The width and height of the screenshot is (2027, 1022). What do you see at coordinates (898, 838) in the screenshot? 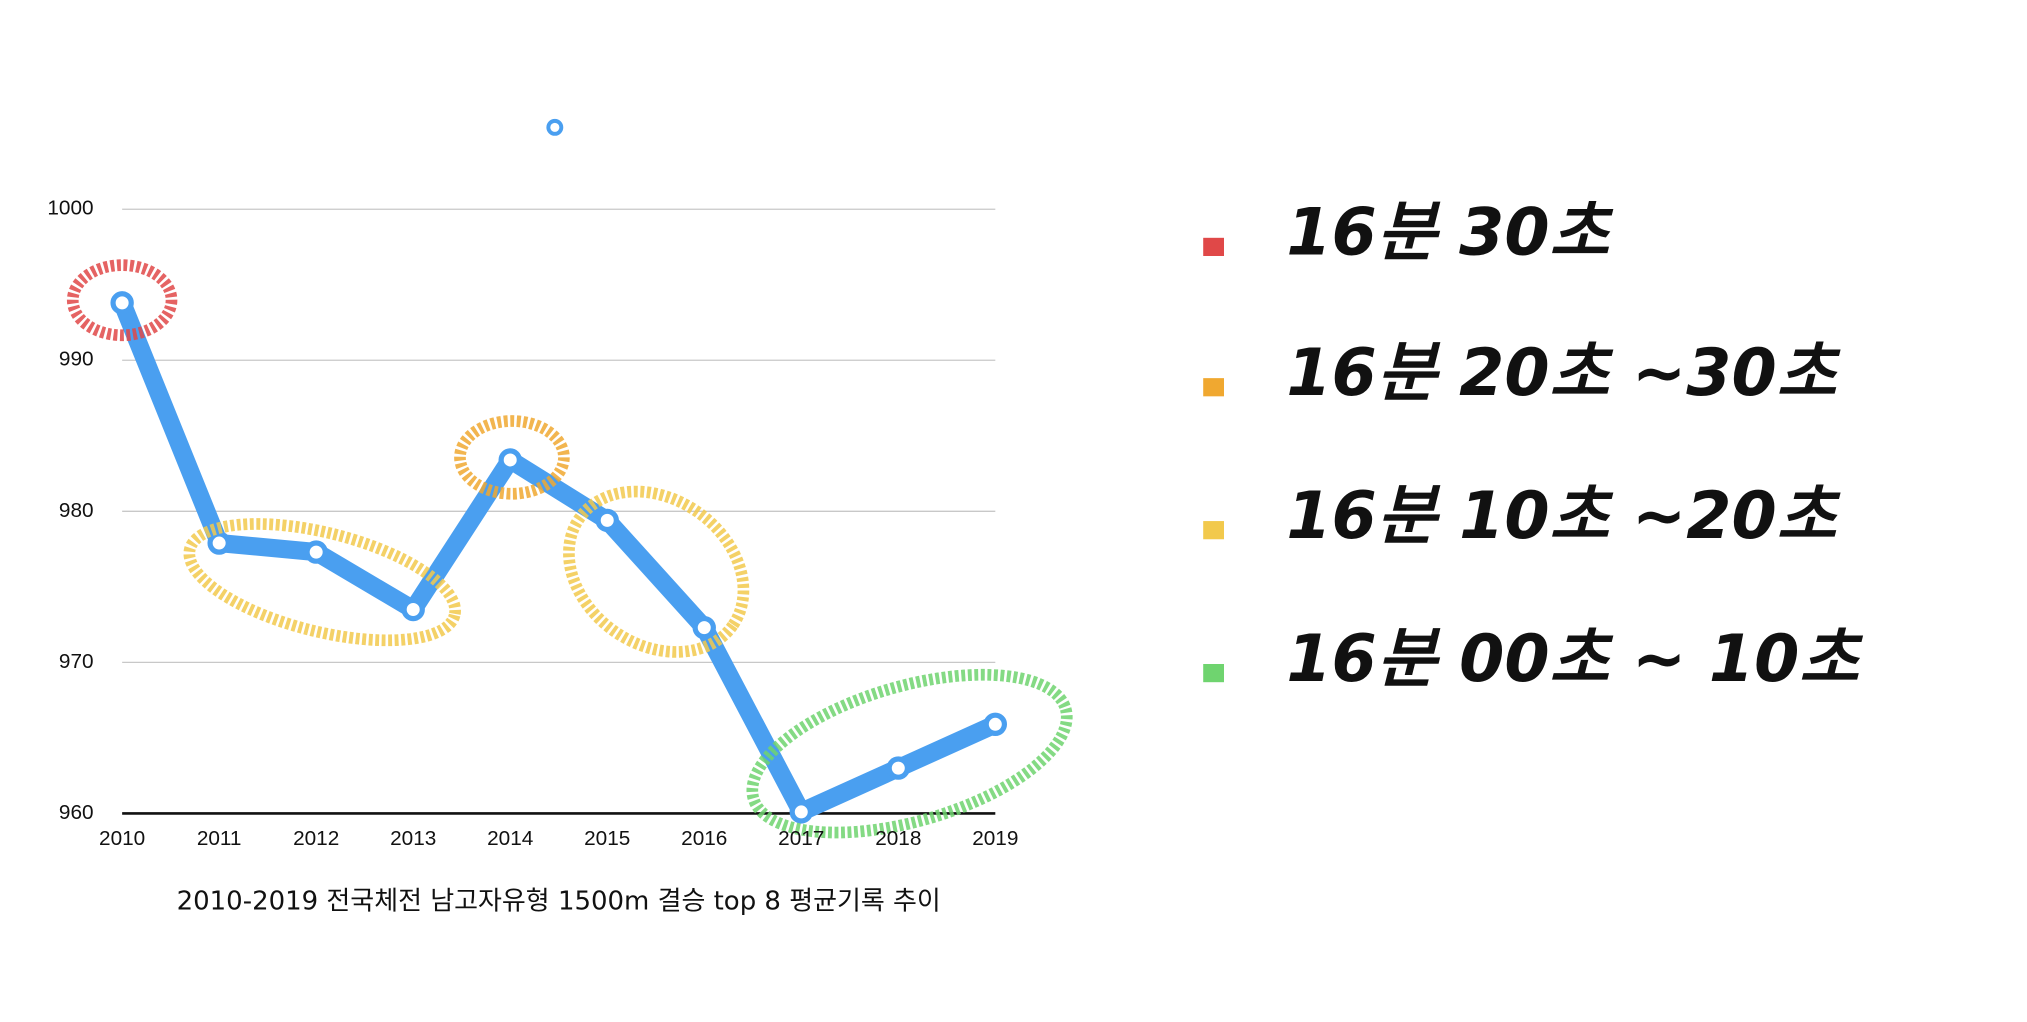
I see `x-tick-label: 2018` at bounding box center [898, 838].